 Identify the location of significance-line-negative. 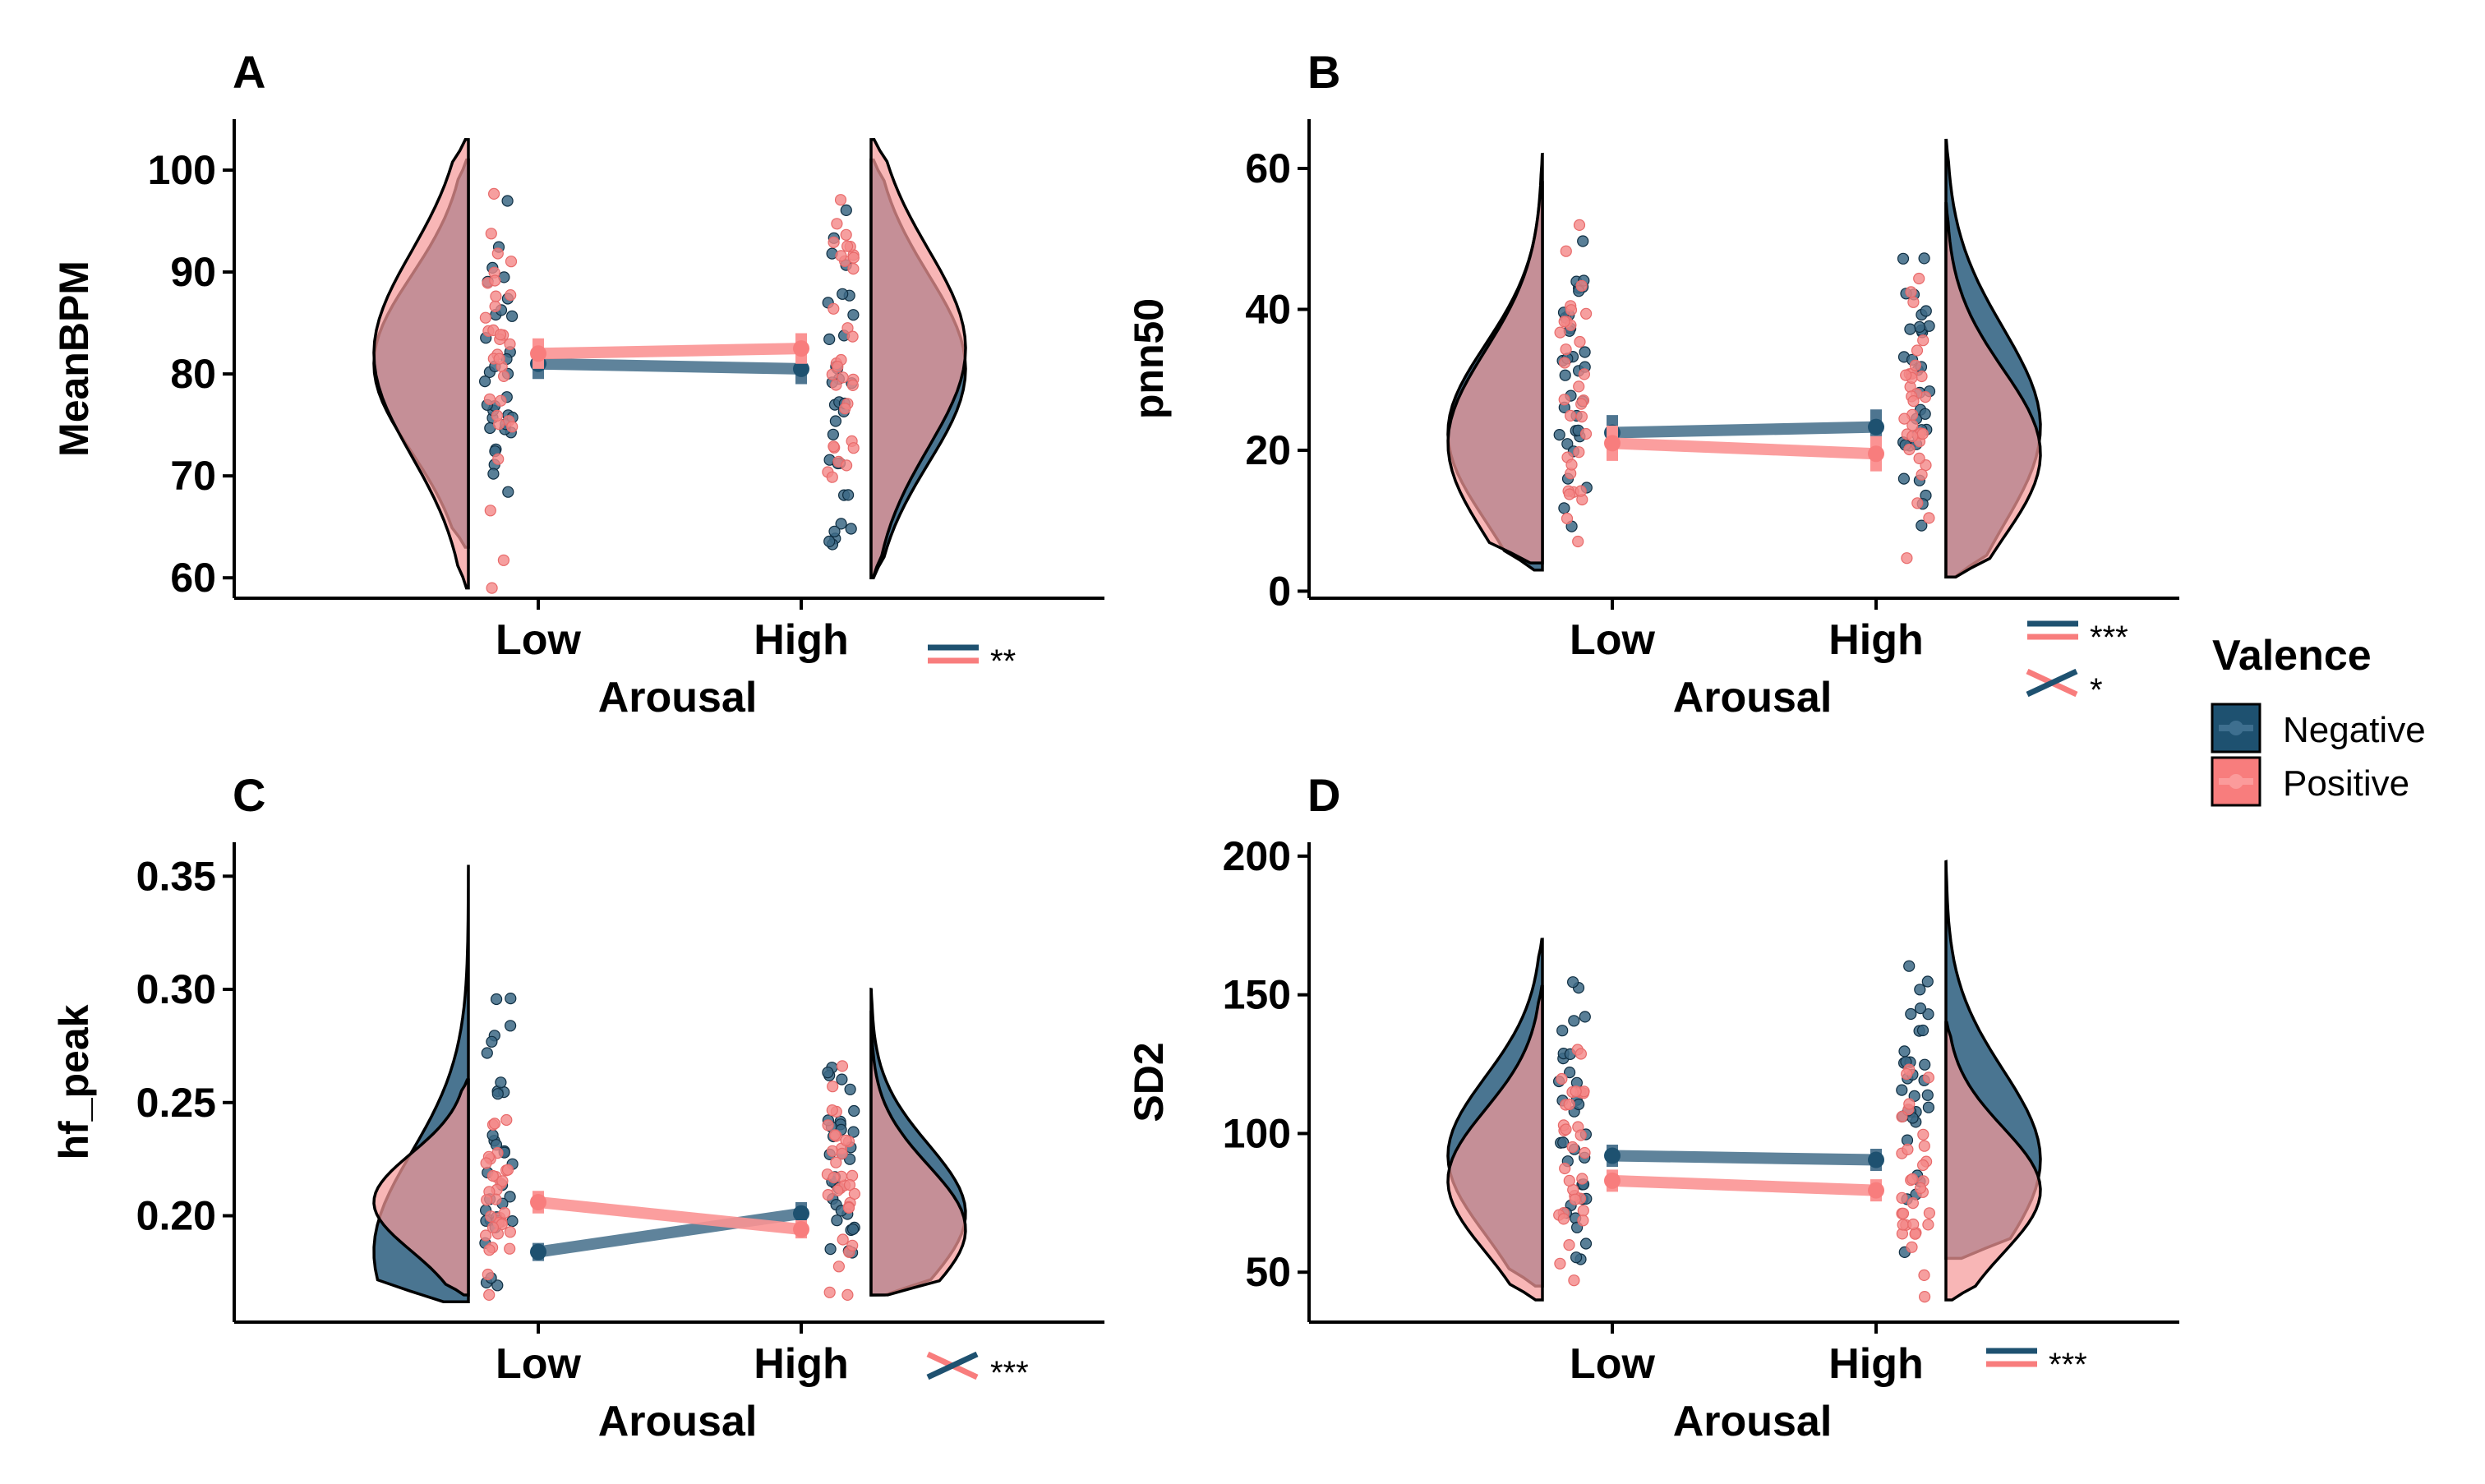
(2052, 683).